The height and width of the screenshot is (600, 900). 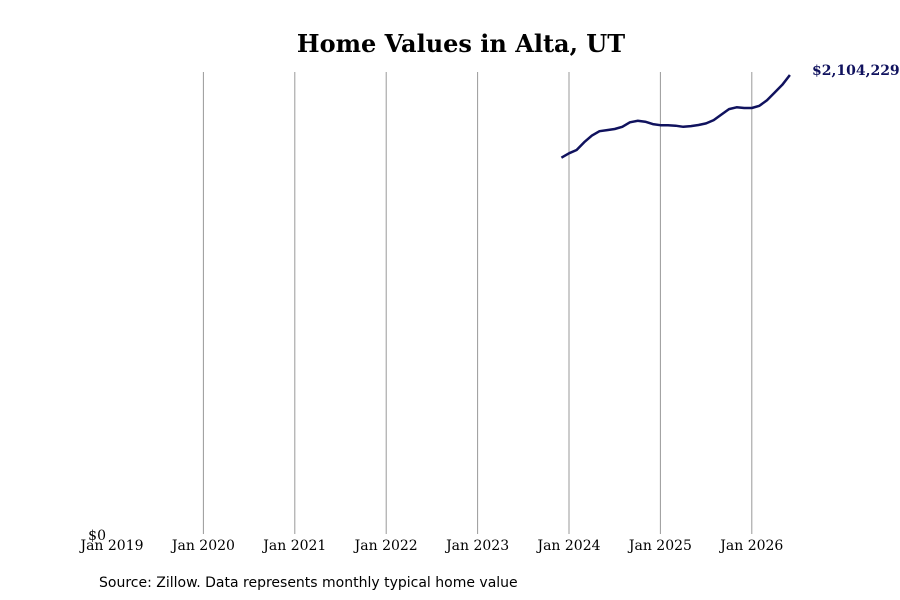 I want to click on x-tick-label: Jan 2021, so click(x=293, y=546).